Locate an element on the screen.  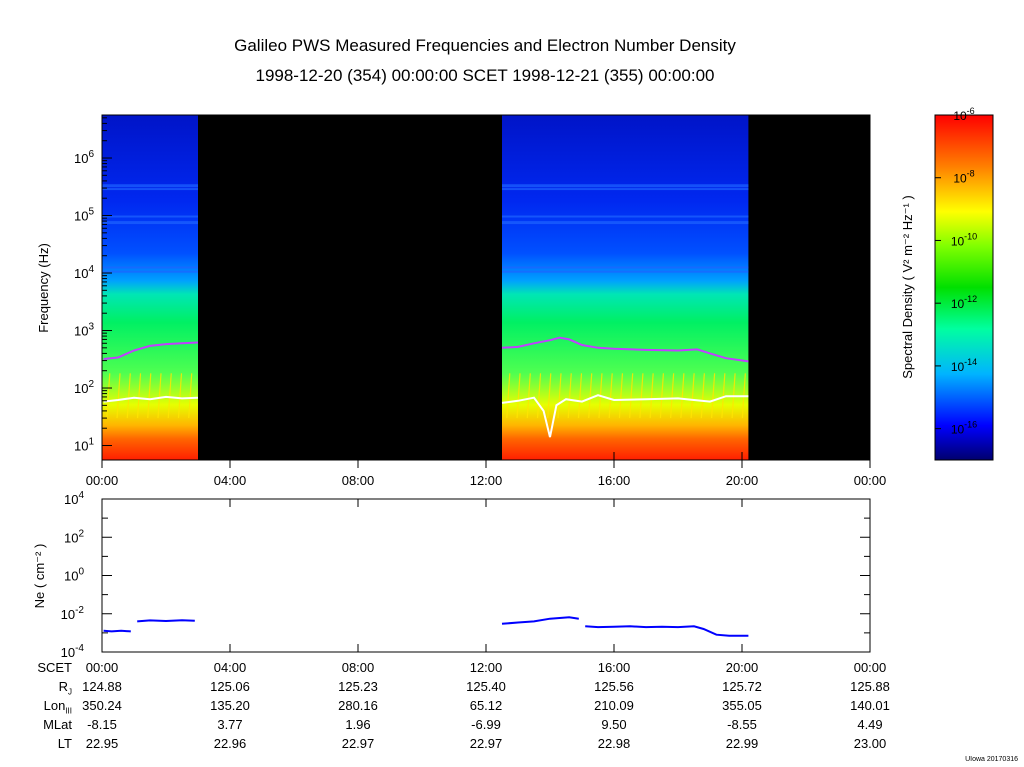
time-tick-label: 16:00 is located at coordinates (614, 480).